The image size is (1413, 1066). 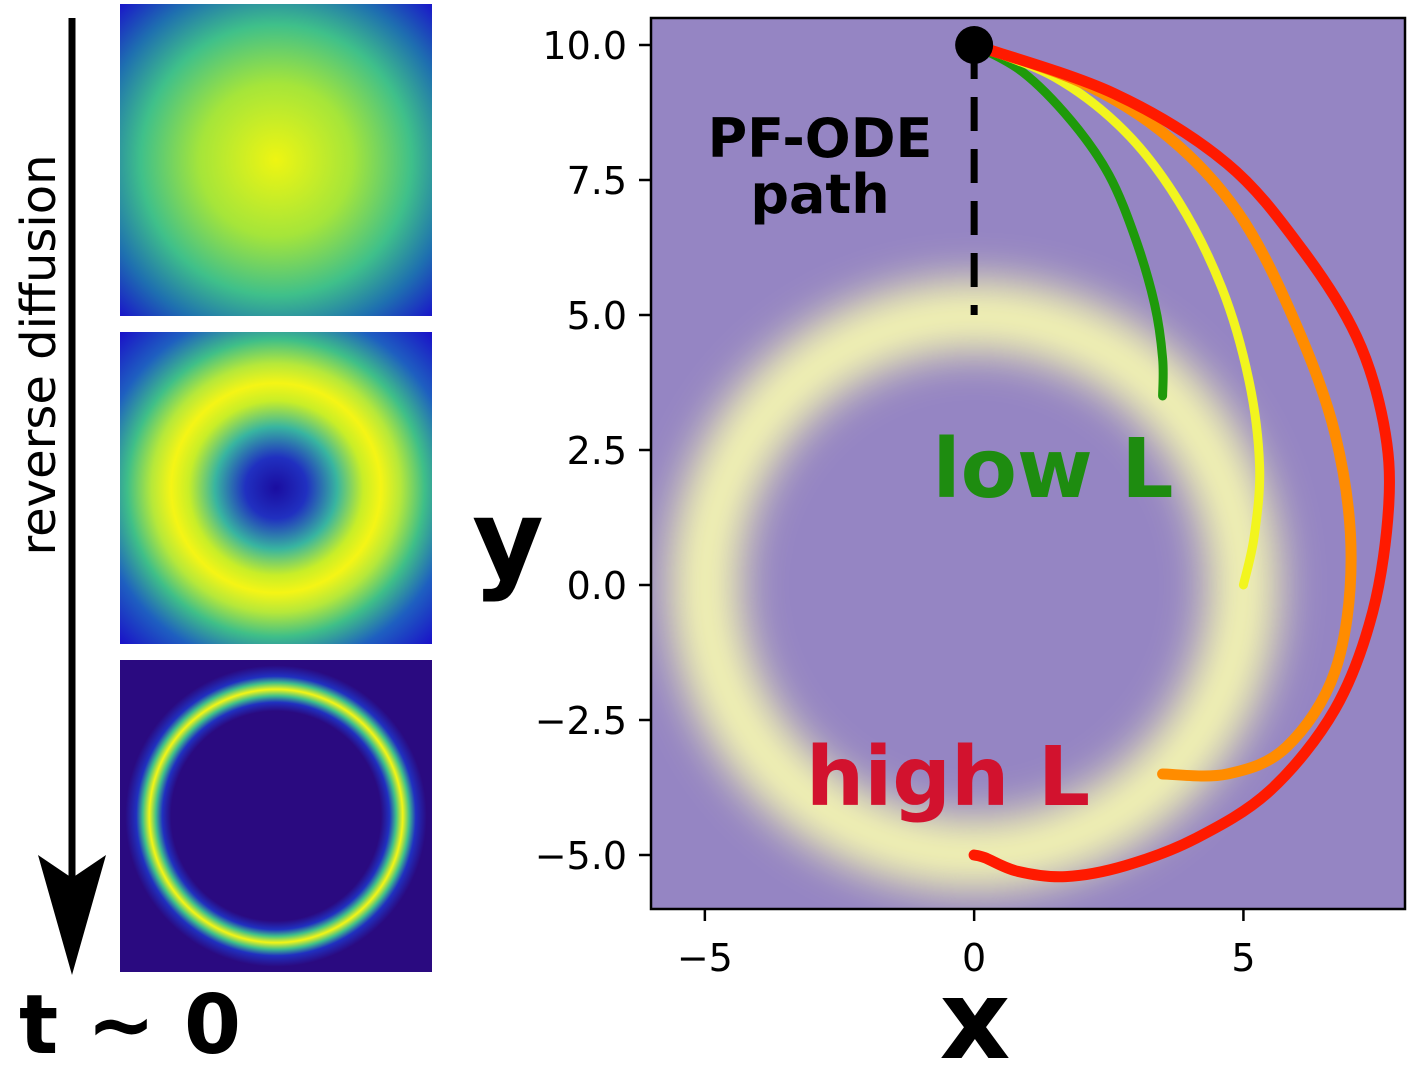 What do you see at coordinates (975, 1011) in the screenshot?
I see `x-axis-title: x` at bounding box center [975, 1011].